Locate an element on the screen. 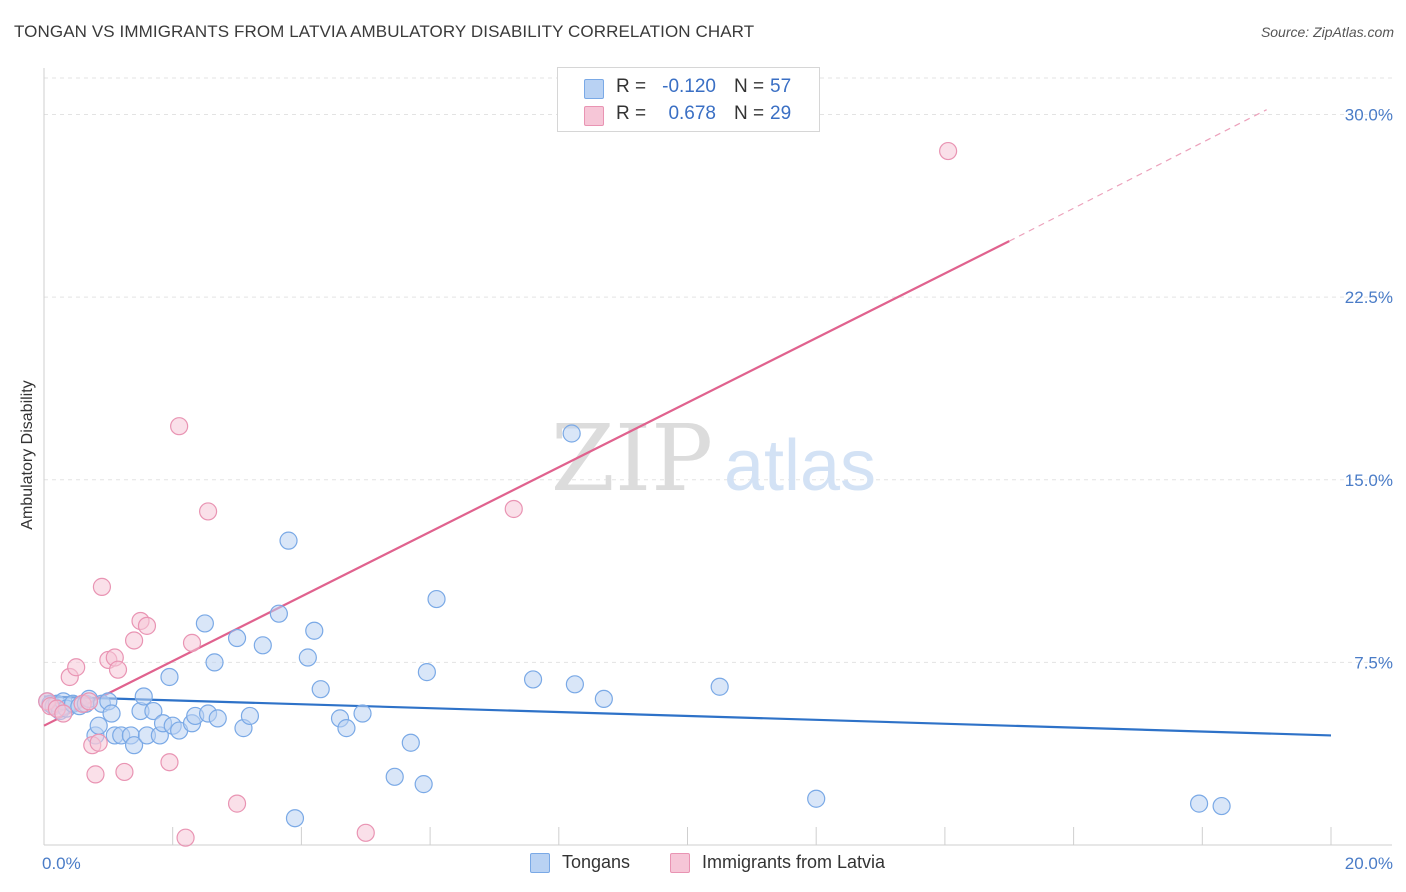 The image size is (1406, 892). legend-n-value: 57 is located at coordinates (781, 86).